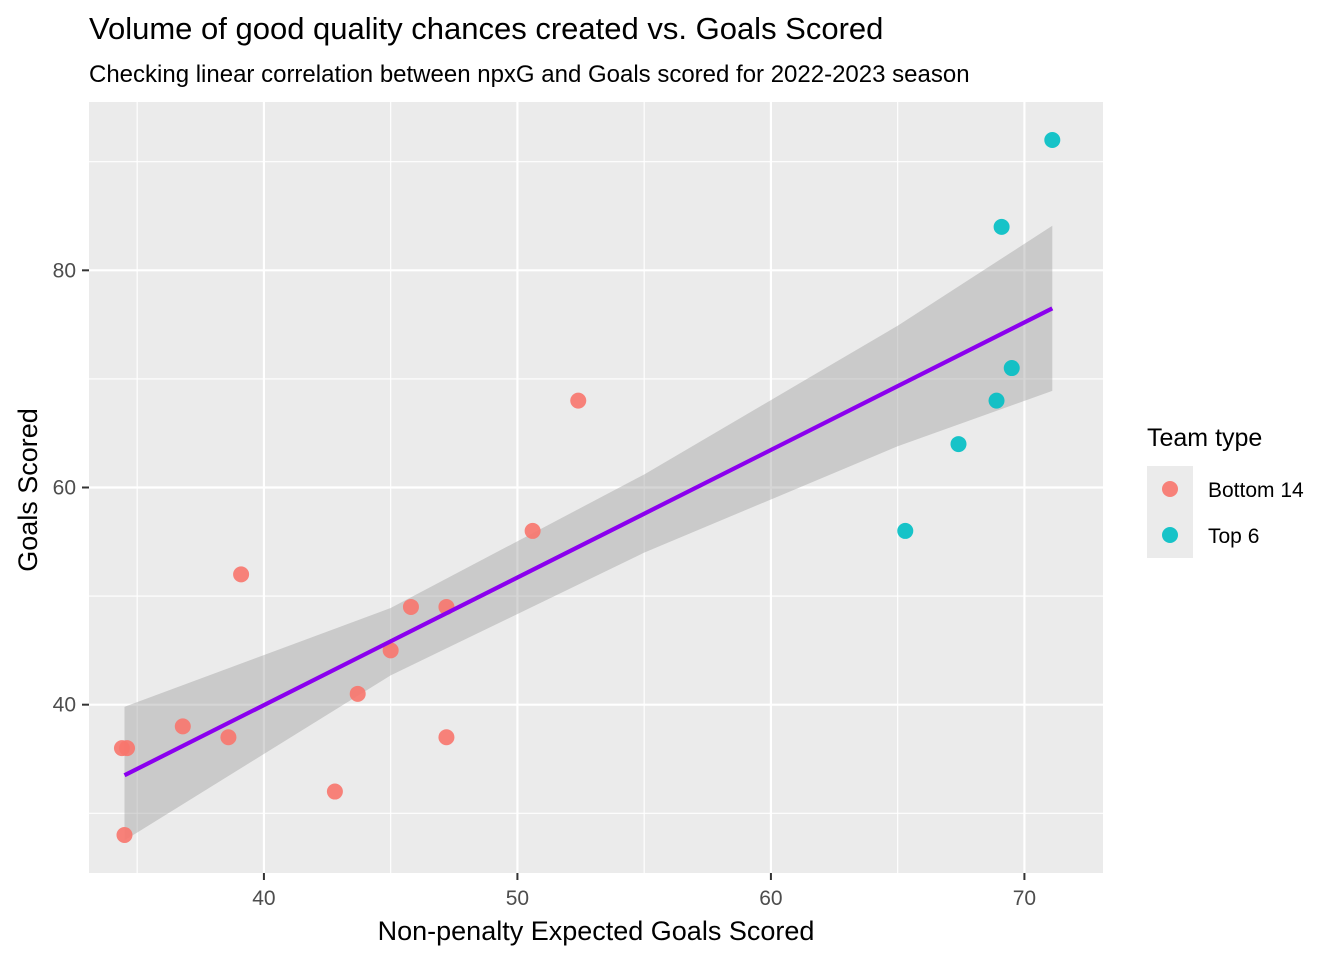 The height and width of the screenshot is (960, 1344). Describe the element at coordinates (64, 488) in the screenshot. I see `y-tick-label: 60` at that location.